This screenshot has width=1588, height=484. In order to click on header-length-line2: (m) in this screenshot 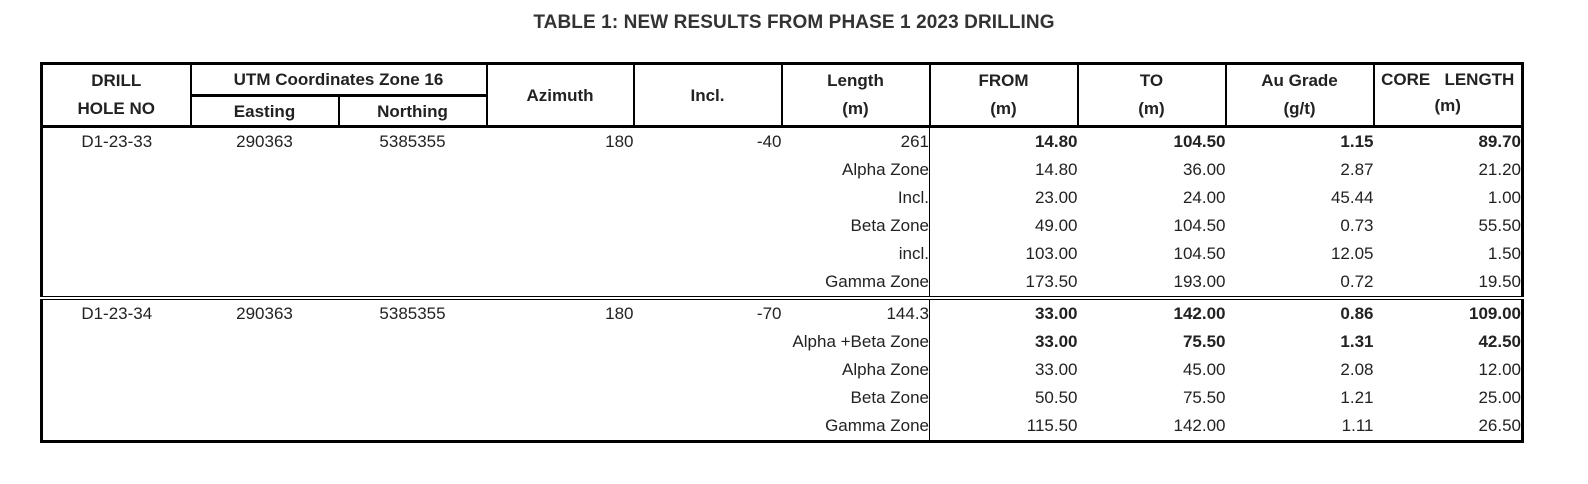, I will do `click(855, 108)`.